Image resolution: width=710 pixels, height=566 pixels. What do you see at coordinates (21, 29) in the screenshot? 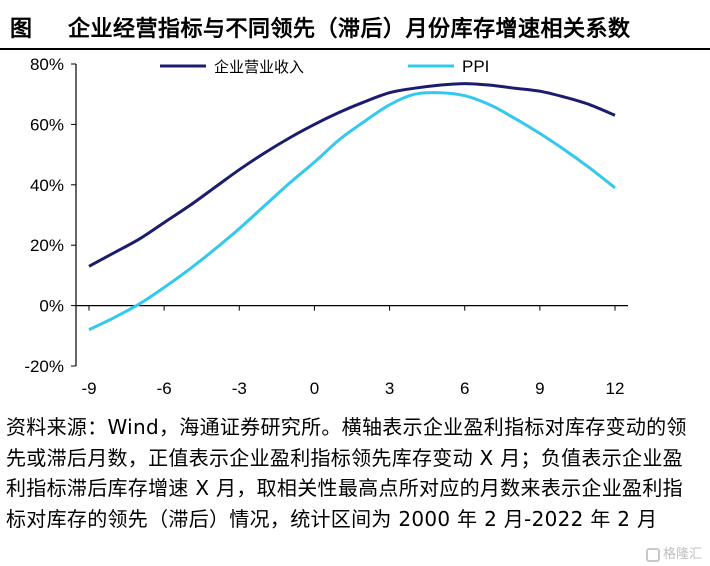
I see `figure-label: 图` at bounding box center [21, 29].